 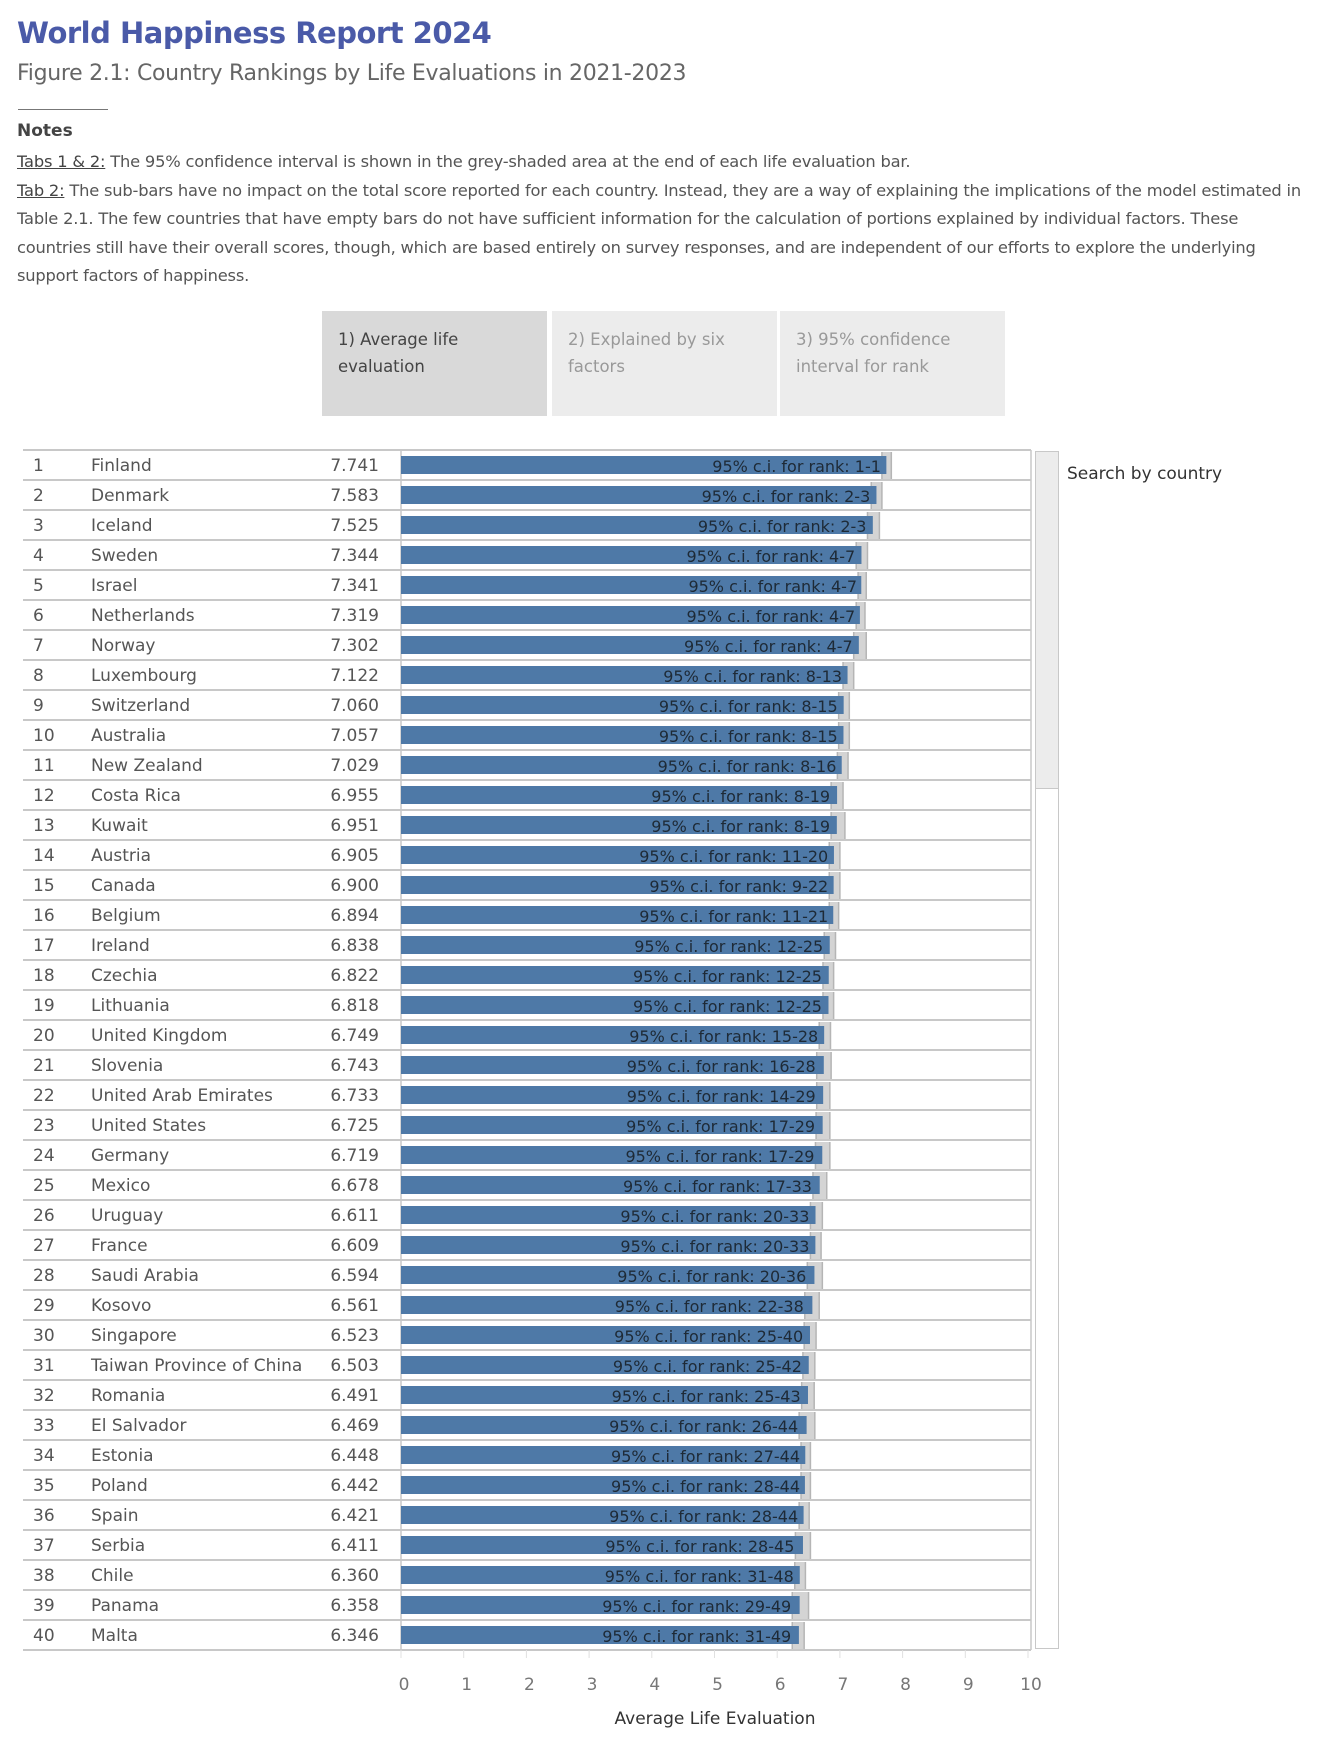 I want to click on rank-cell: 32, so click(x=44, y=1396).